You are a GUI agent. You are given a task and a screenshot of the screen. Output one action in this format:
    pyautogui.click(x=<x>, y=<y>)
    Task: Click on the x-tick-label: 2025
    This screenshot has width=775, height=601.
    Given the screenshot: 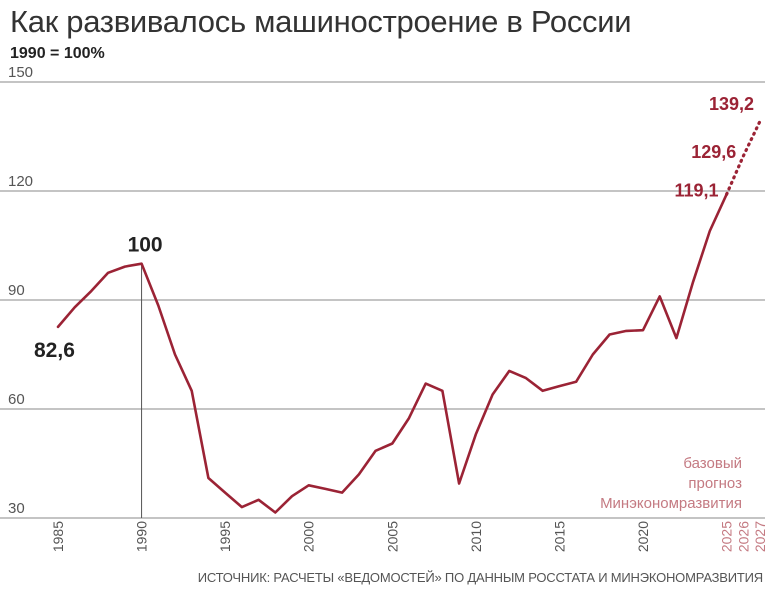 What is the action you would take?
    pyautogui.click(x=727, y=536)
    